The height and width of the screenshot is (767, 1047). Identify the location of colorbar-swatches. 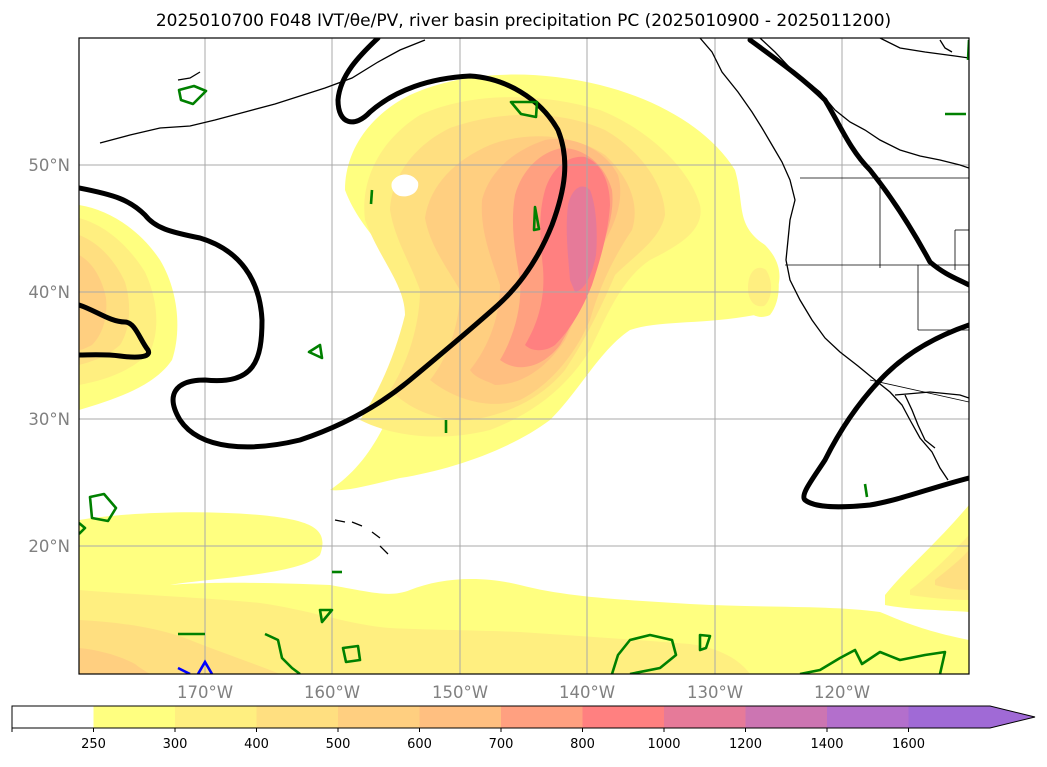
(523, 717).